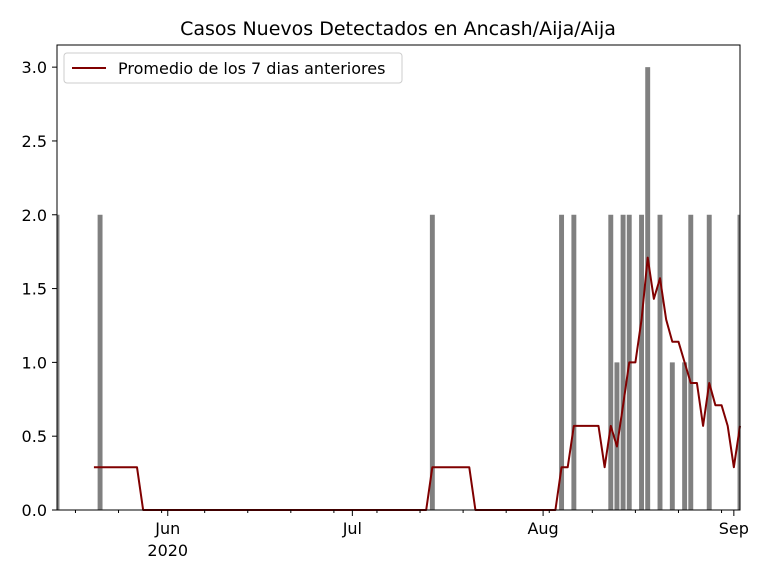  Describe the element at coordinates (34, 362) in the screenshot. I see `y-tick-label: 1.0` at that location.